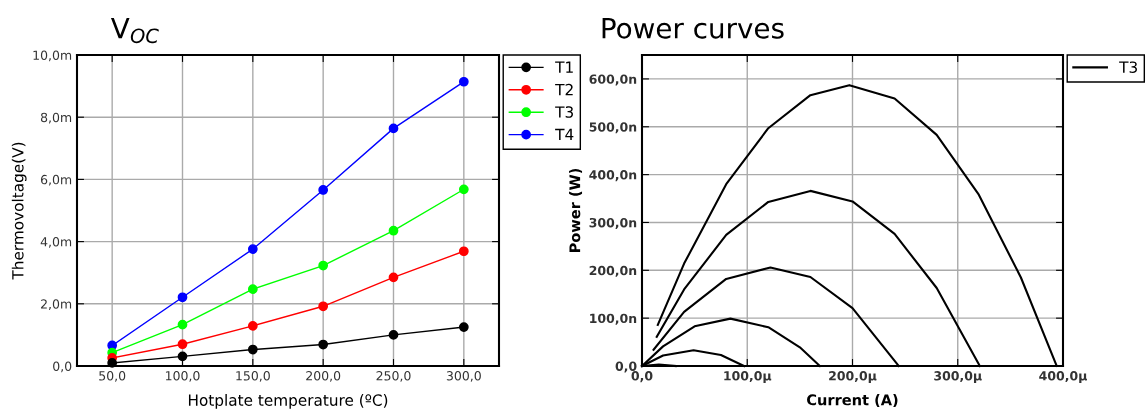 This screenshot has height=412, width=1146. Describe the element at coordinates (613, 128) in the screenshot. I see `y-tick-label: 500,0n` at that location.